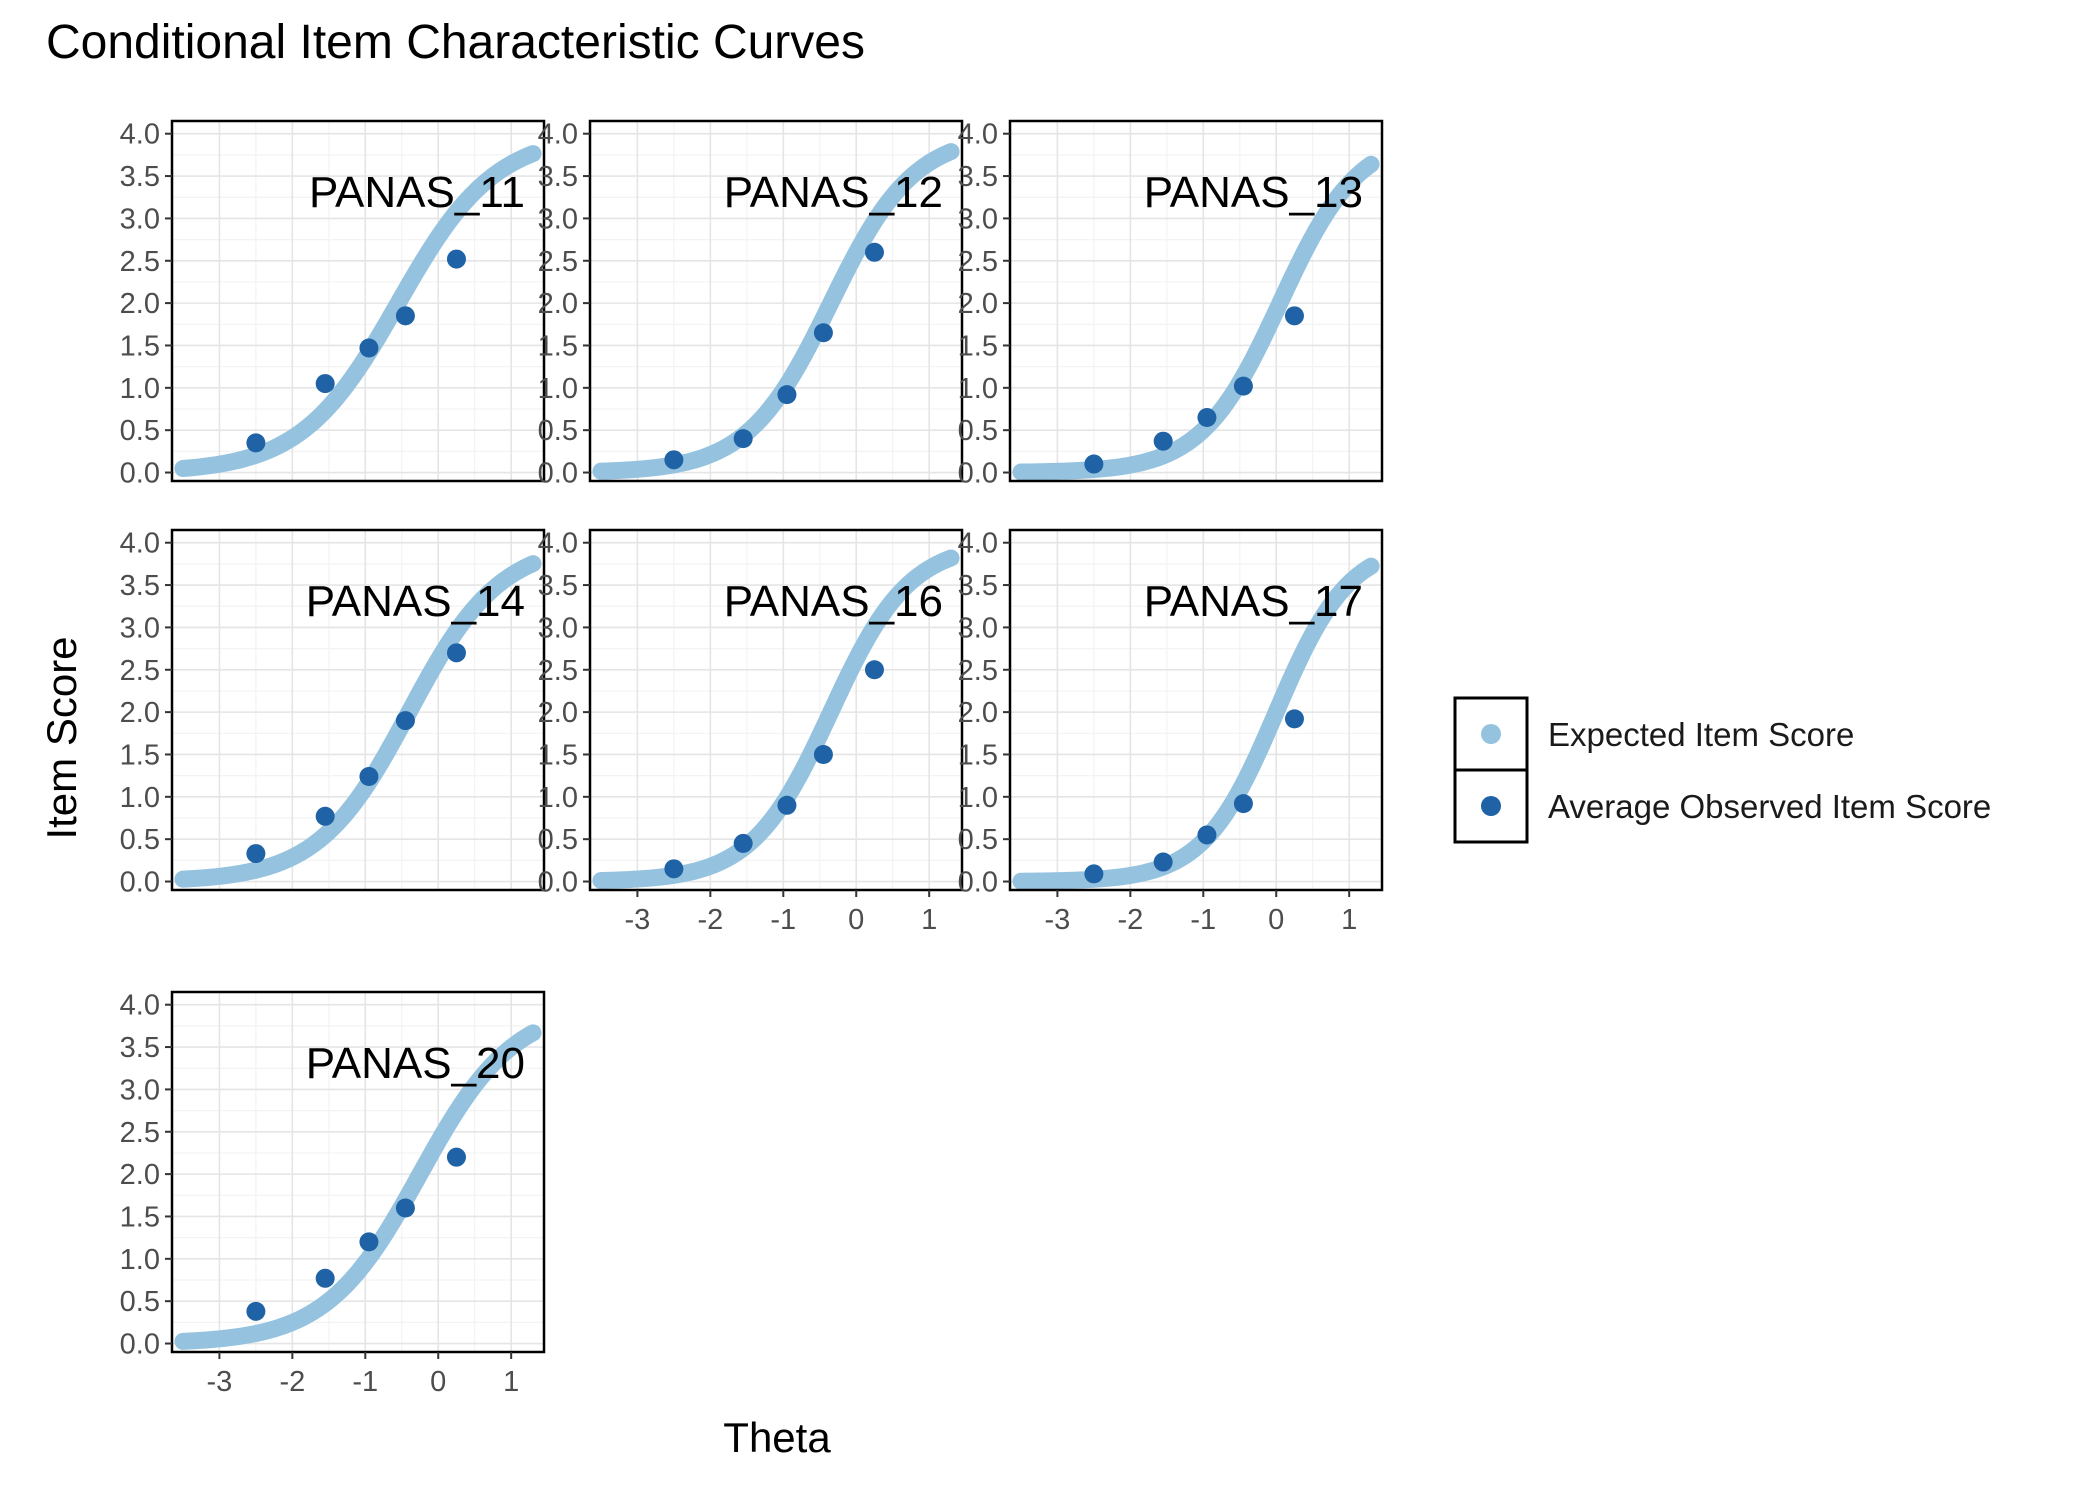 The width and height of the screenshot is (2100, 1500). Describe the element at coordinates (833, 192) in the screenshot. I see `panel-label: PANAS_12` at that location.